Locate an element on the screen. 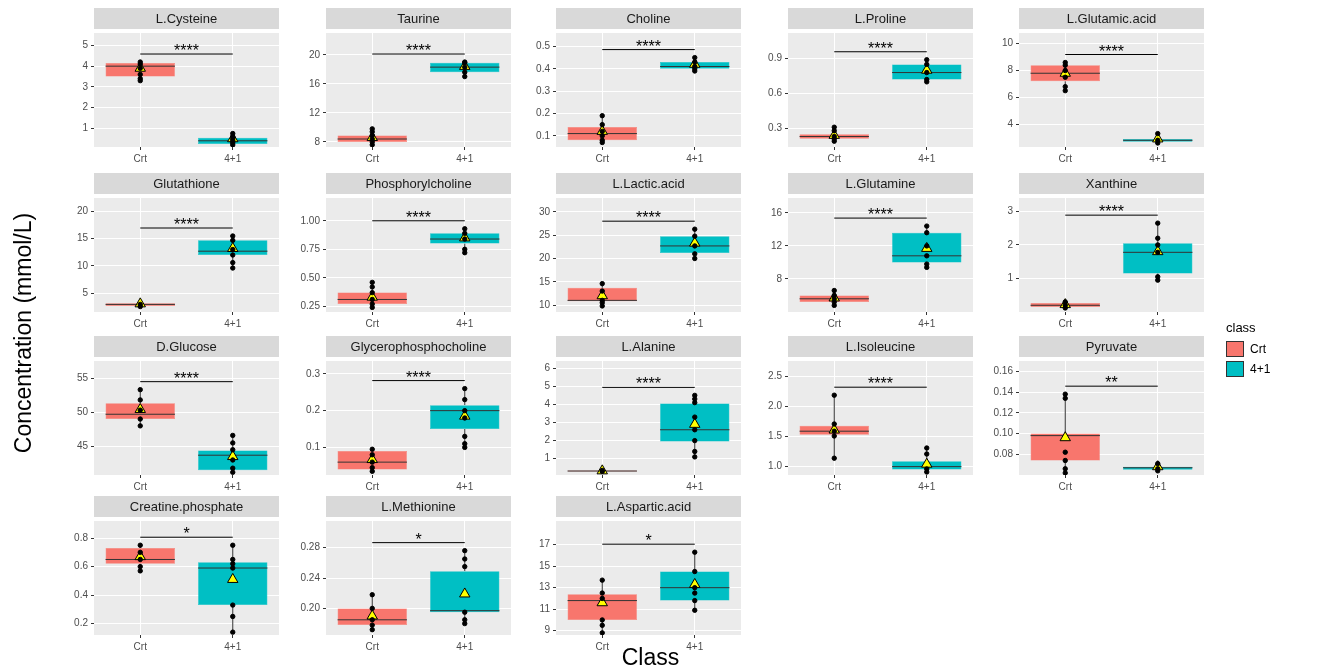  chart-title: D.Glucose is located at coordinates (186, 346).